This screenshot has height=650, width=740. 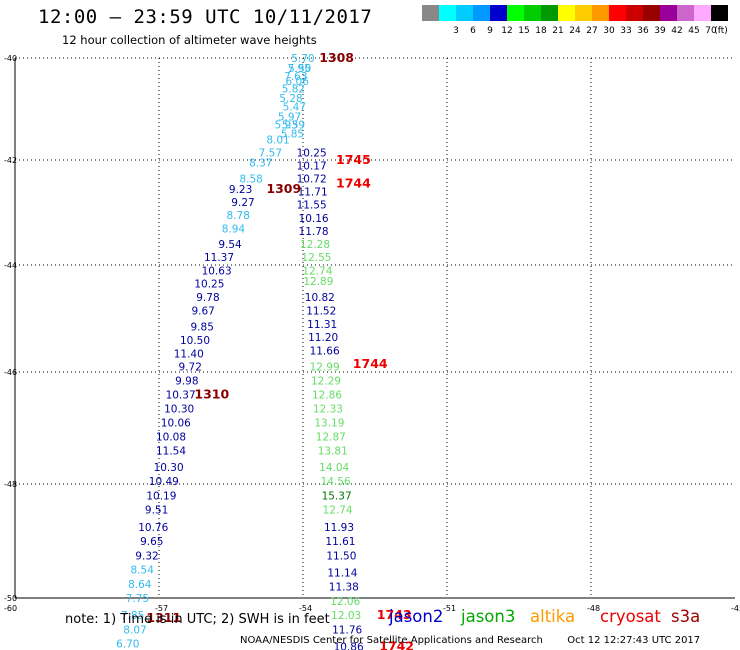 What do you see at coordinates (140, 585) in the screenshot?
I see `wave-height-value: 8.64` at bounding box center [140, 585].